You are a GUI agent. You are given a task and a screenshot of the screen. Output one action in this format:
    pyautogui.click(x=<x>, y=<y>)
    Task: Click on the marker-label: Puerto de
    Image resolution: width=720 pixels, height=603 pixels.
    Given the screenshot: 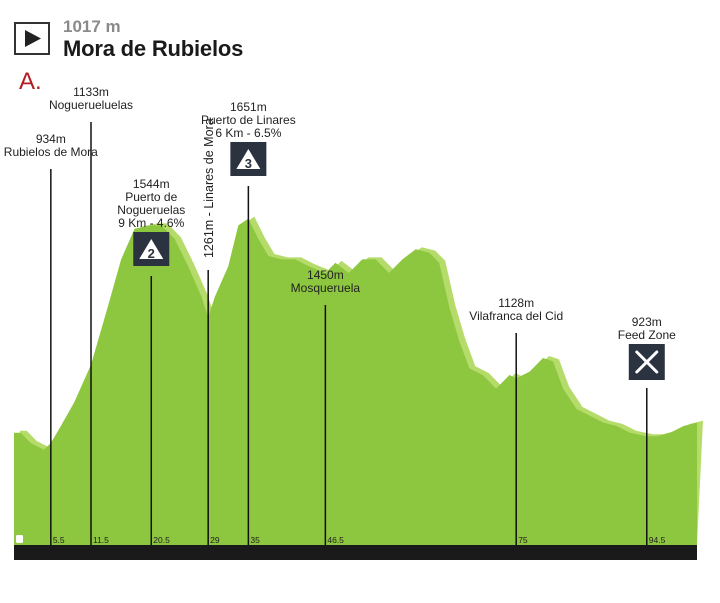 What is the action you would take?
    pyautogui.click(x=151, y=197)
    